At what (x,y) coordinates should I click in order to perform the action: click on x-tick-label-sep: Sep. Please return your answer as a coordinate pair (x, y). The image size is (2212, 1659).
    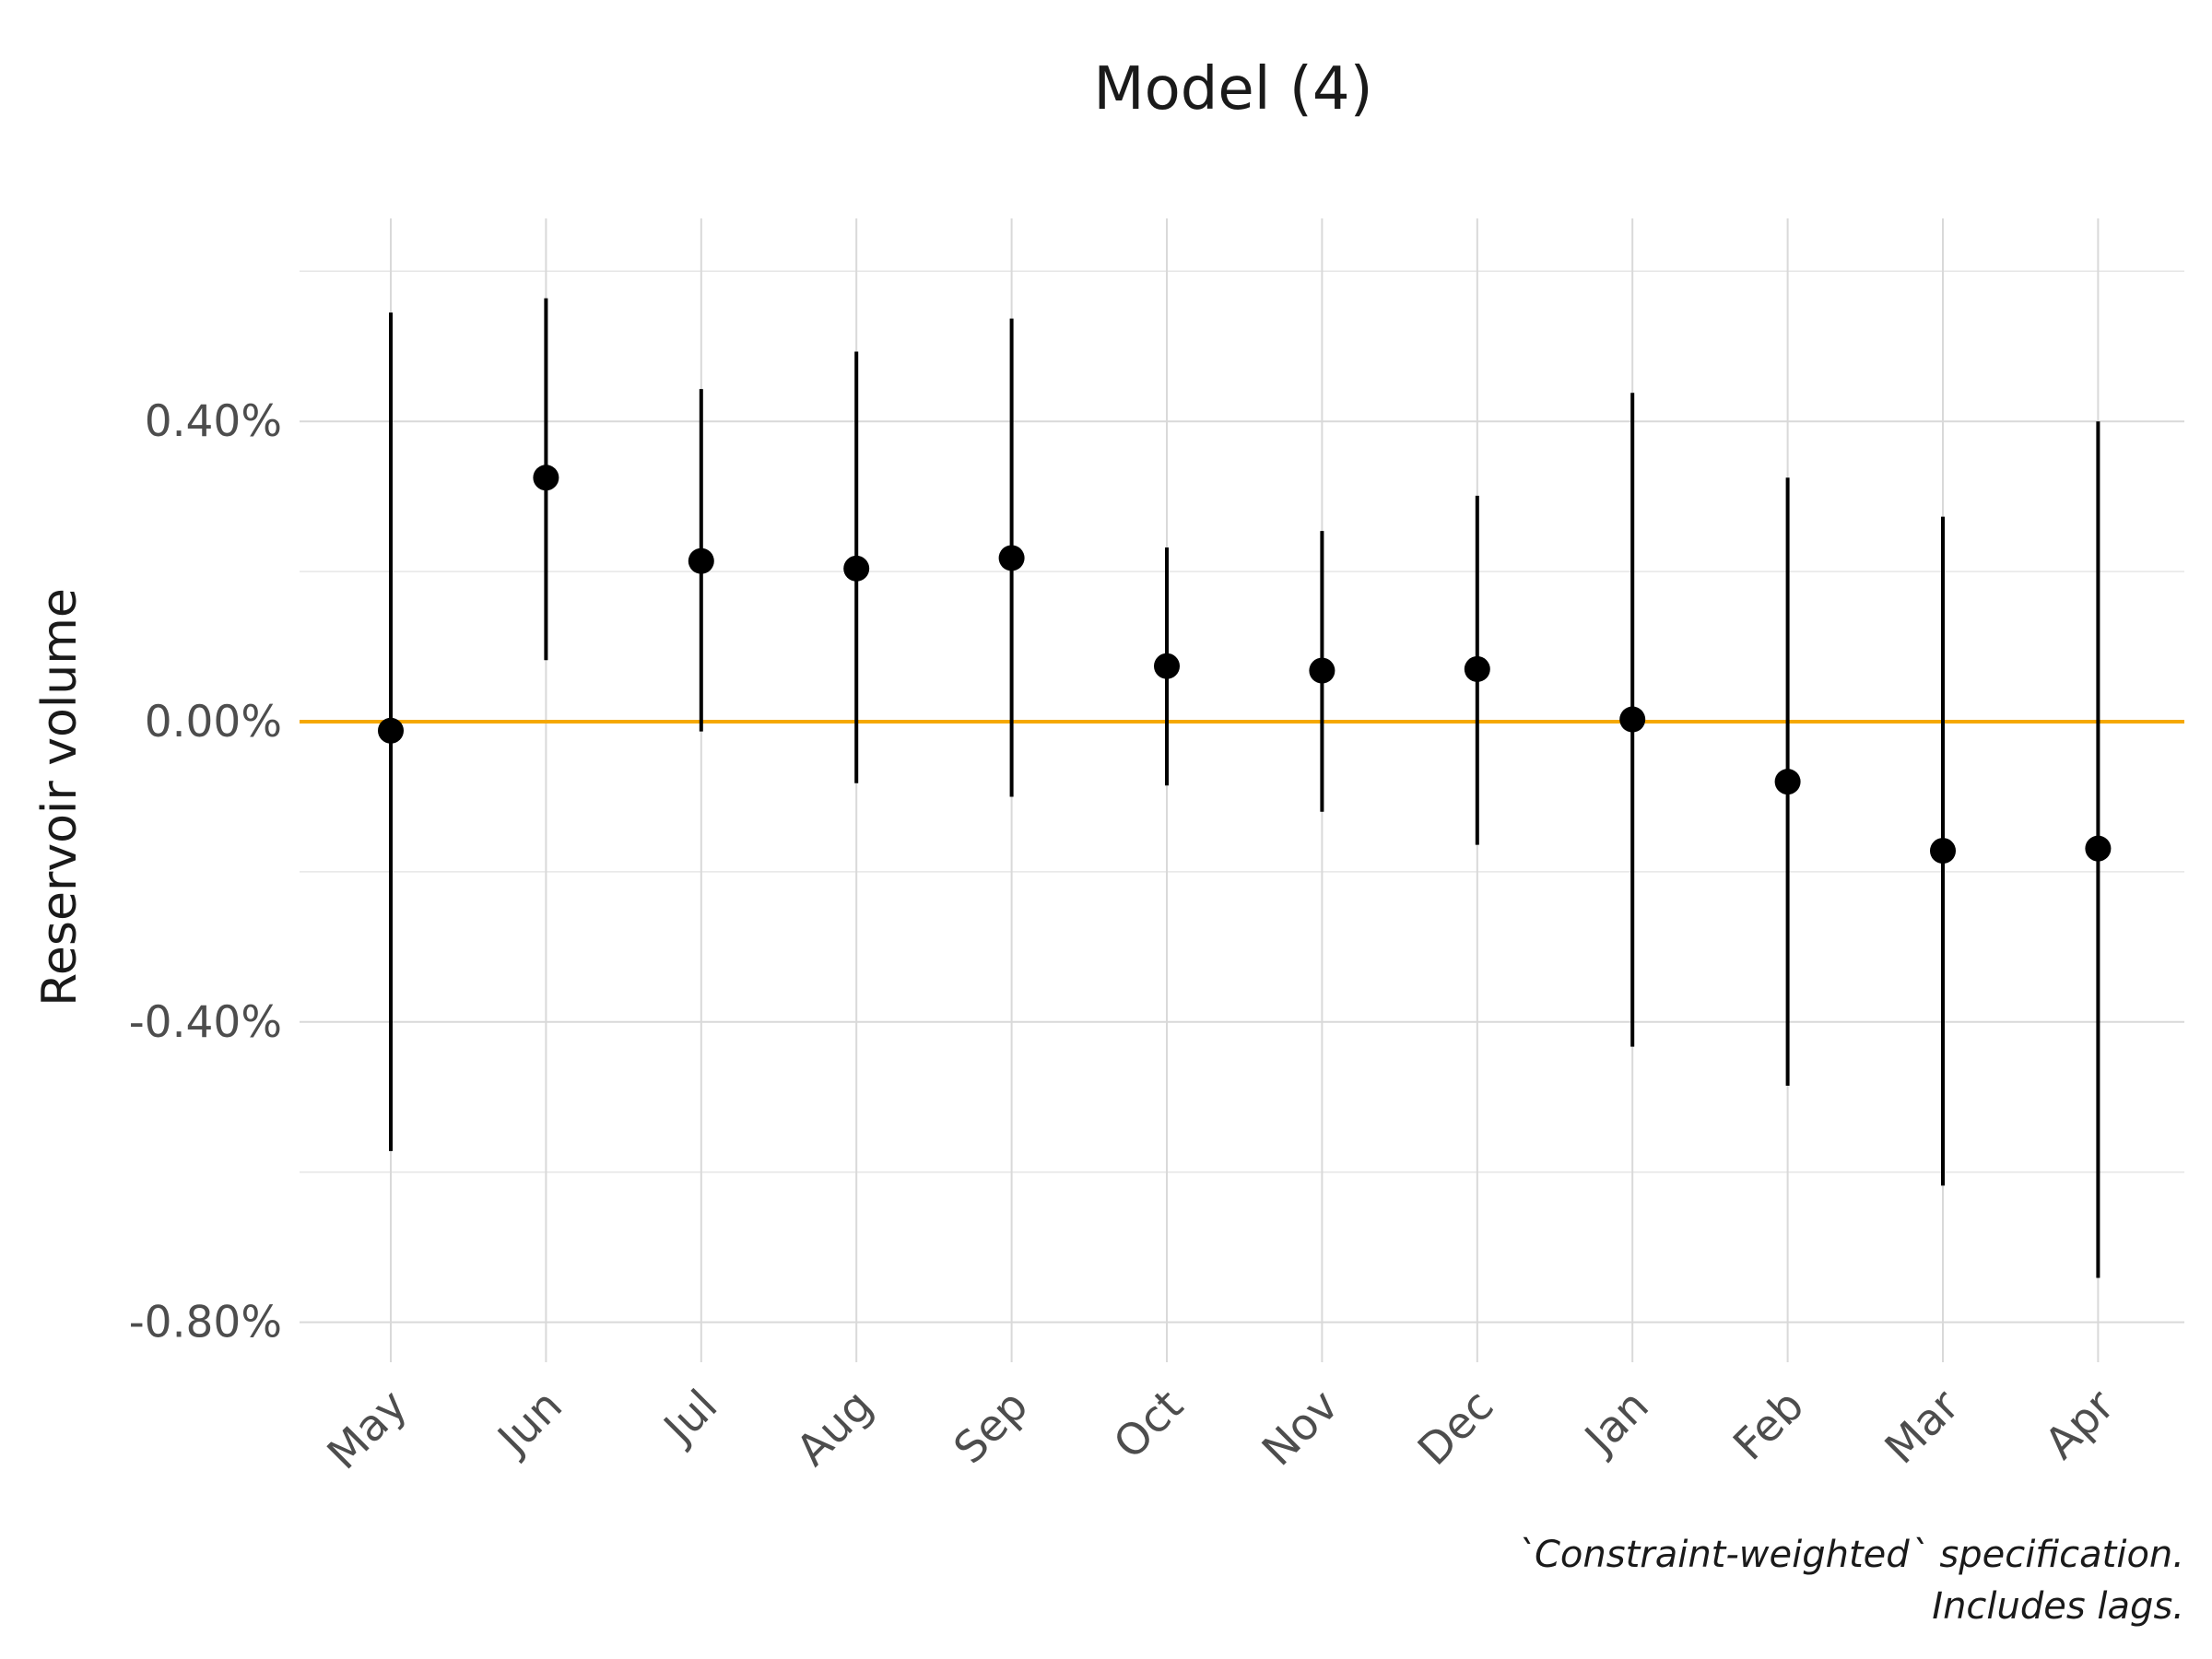
    Looking at the image, I should click on (992, 1428).